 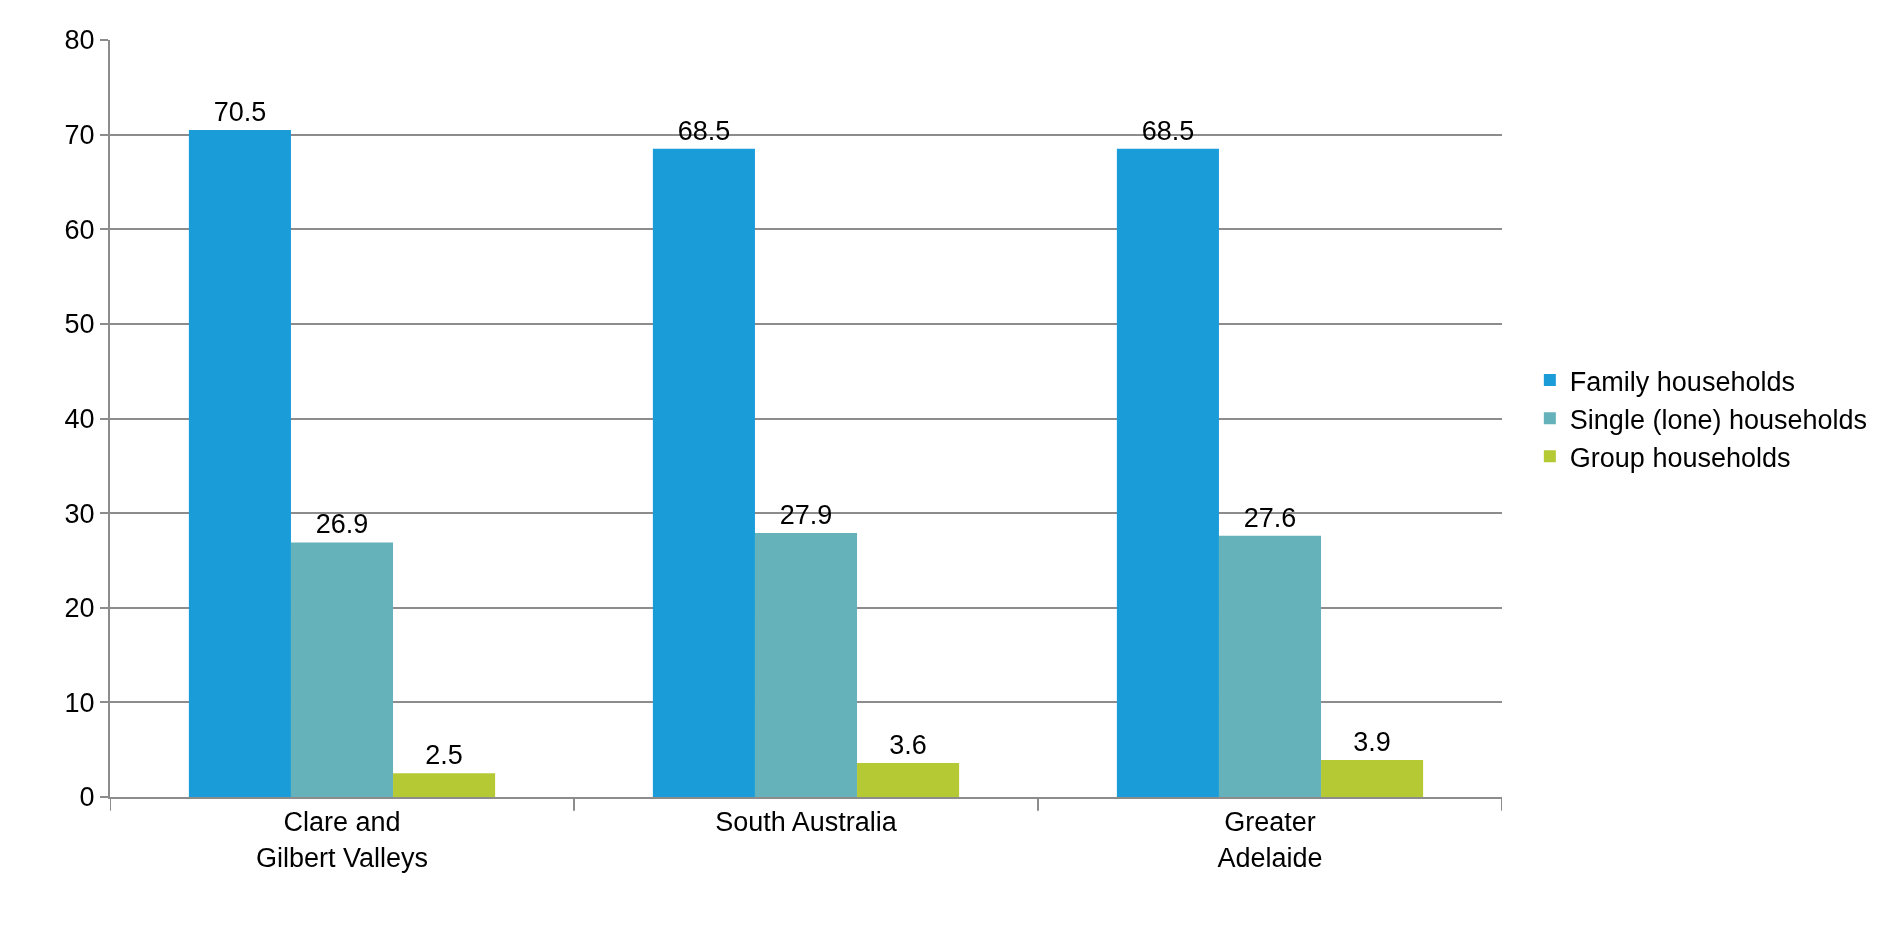 What do you see at coordinates (1680, 457) in the screenshot?
I see `legend-label: Group households` at bounding box center [1680, 457].